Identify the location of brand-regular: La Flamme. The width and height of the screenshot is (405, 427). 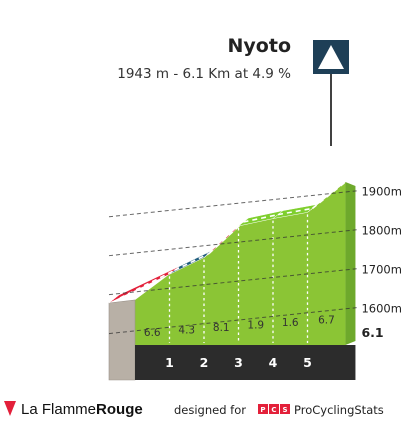
(58, 409).